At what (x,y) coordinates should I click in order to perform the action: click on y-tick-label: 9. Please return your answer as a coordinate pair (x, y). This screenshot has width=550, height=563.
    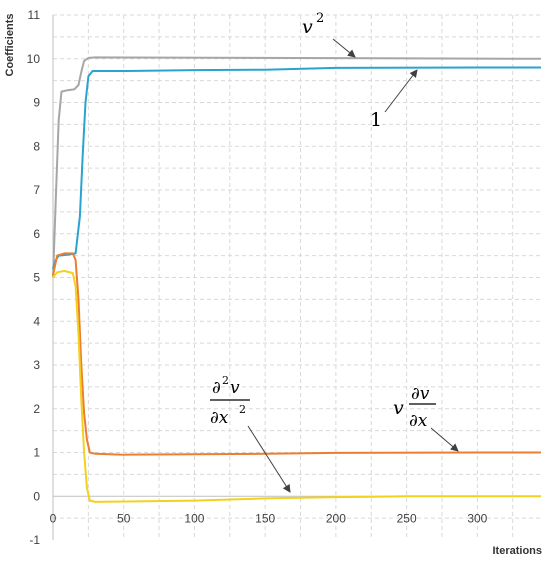
    Looking at the image, I should click on (36, 103).